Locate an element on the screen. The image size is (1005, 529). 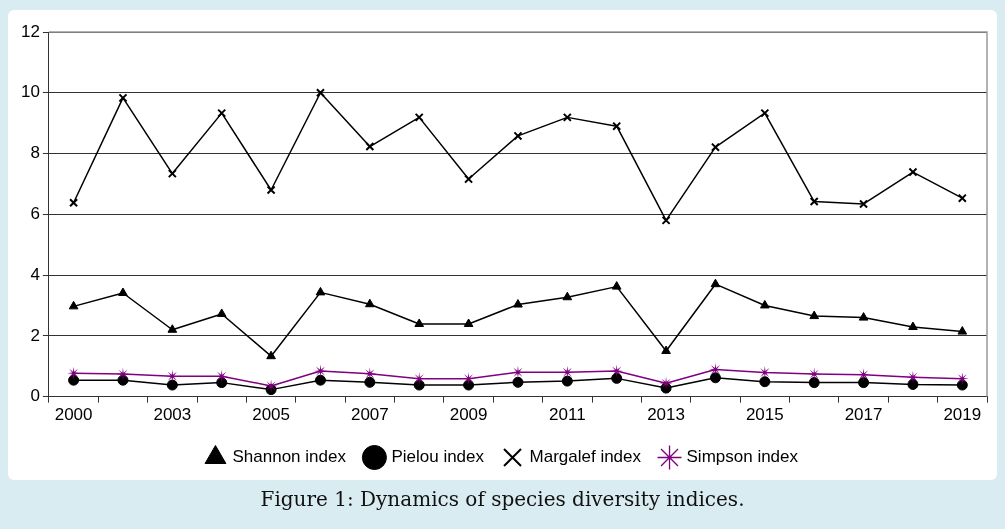
x-tick-label: 2015 is located at coordinates (764, 415).